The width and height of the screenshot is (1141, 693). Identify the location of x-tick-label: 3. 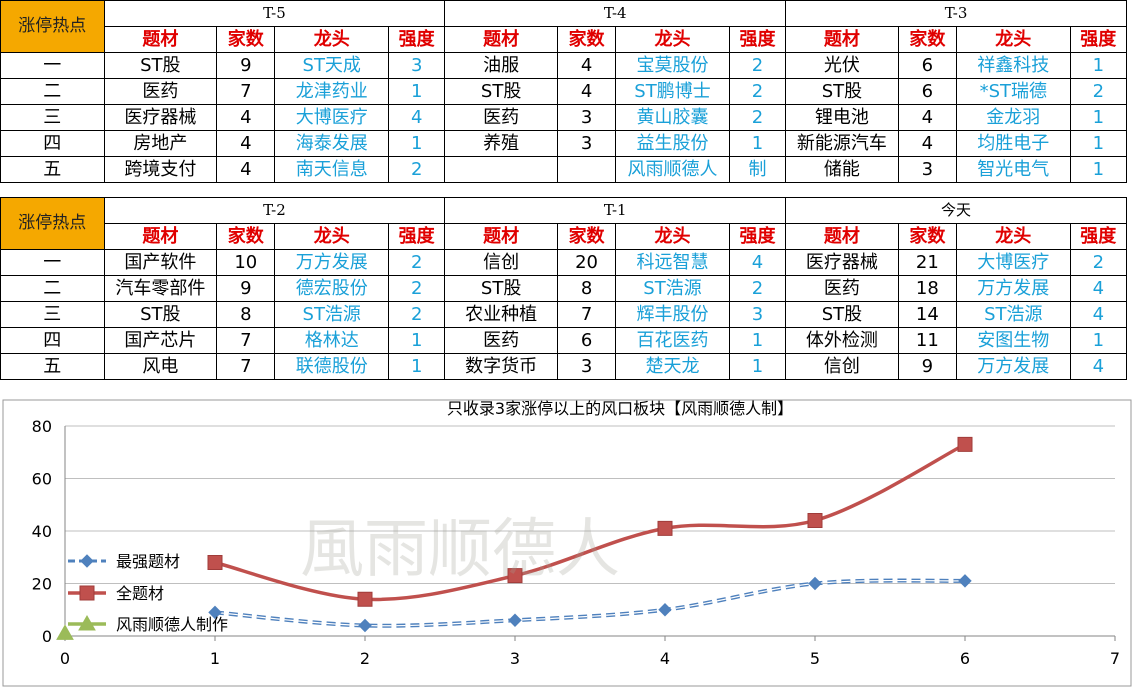
(515, 658).